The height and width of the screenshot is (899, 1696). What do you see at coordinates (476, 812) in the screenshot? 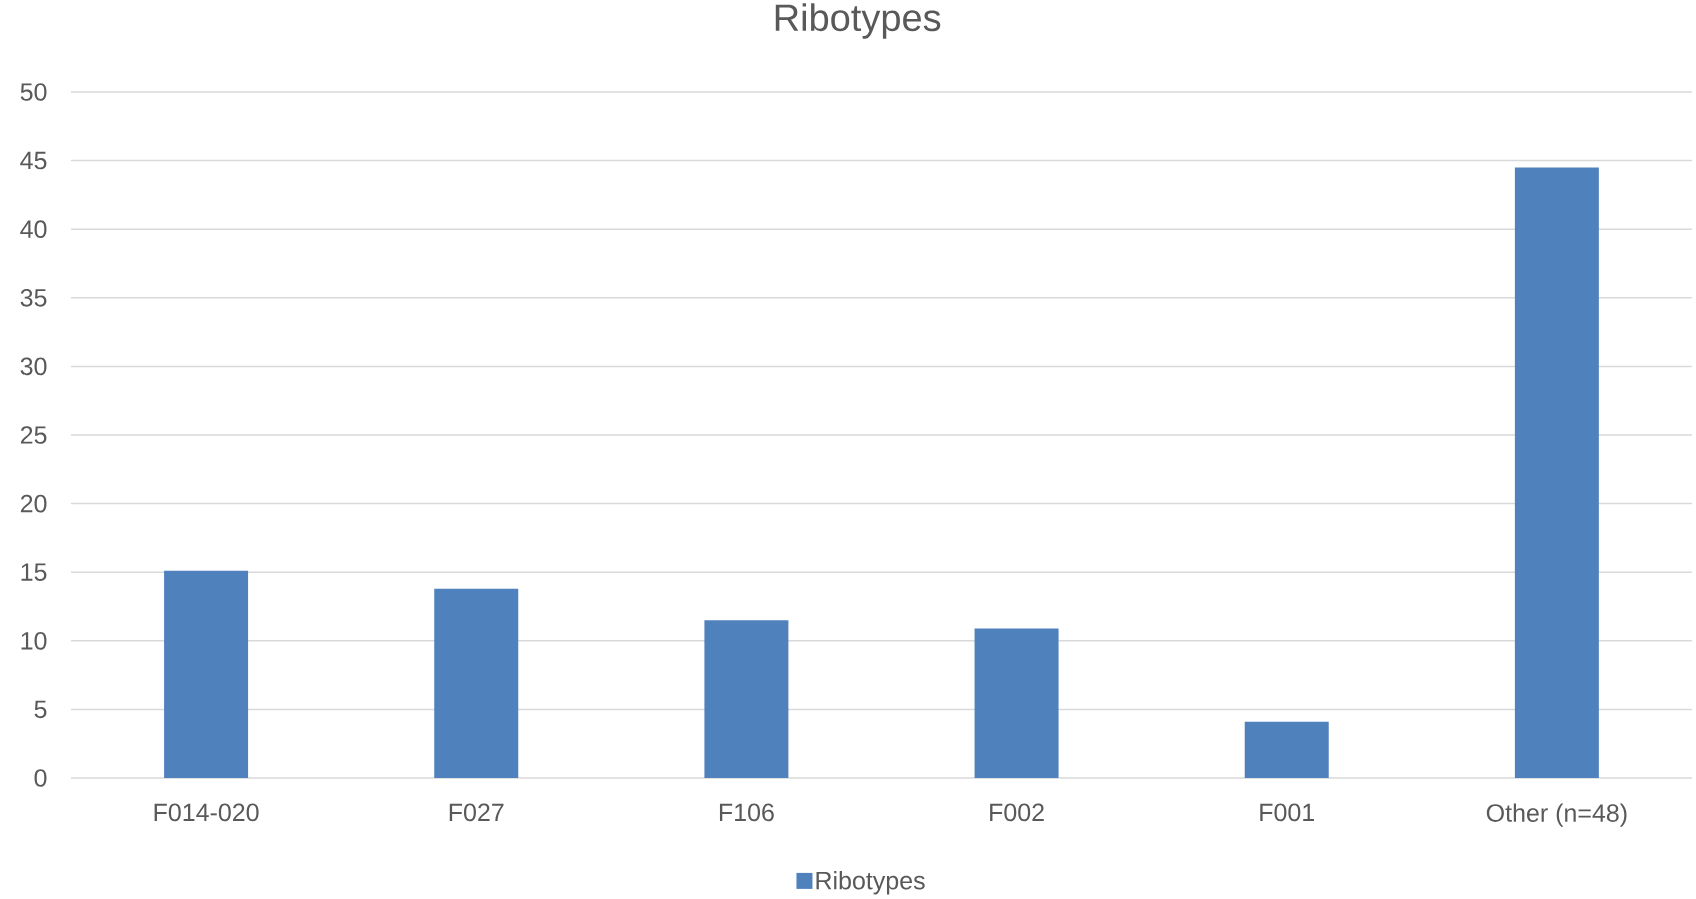
I see `x-tick-label: F027` at bounding box center [476, 812].